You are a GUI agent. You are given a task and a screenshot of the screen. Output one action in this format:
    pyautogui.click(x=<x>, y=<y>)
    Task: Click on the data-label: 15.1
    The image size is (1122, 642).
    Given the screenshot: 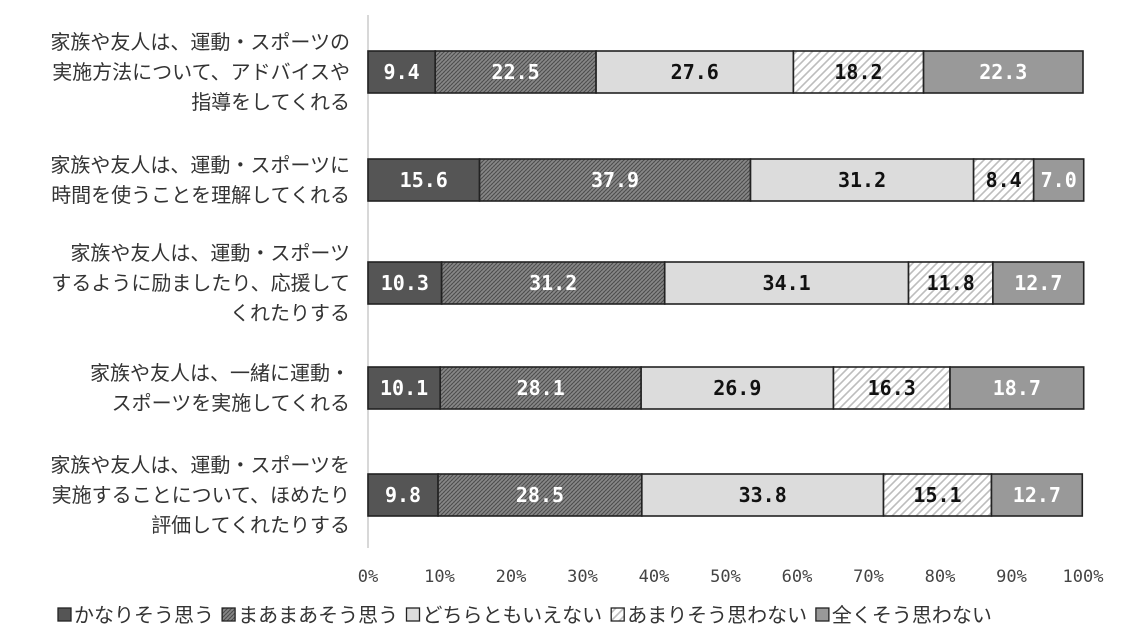 What is the action you would take?
    pyautogui.click(x=937, y=495)
    